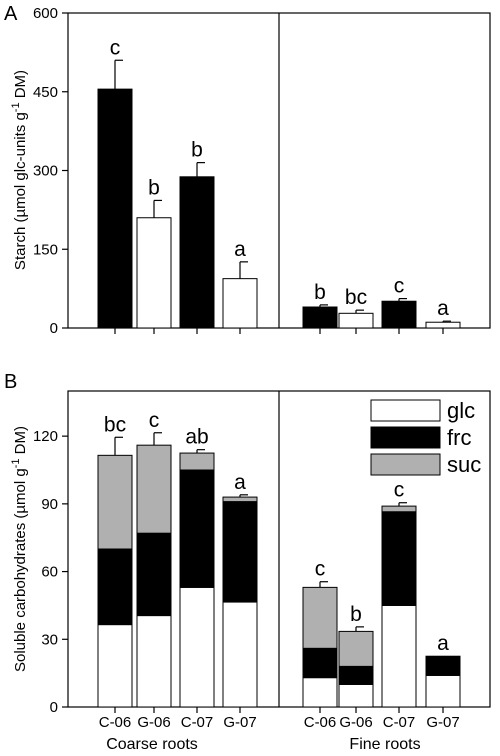  I want to click on y-tick-label: 450, so click(45, 92).